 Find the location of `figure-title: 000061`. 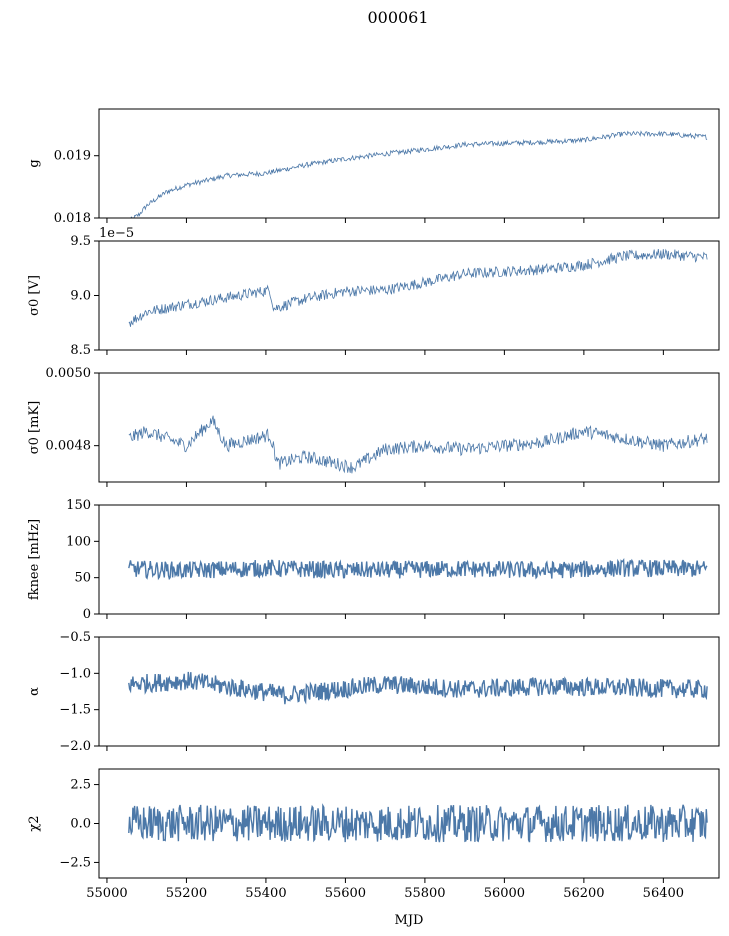

figure-title: 000061 is located at coordinates (397, 17).